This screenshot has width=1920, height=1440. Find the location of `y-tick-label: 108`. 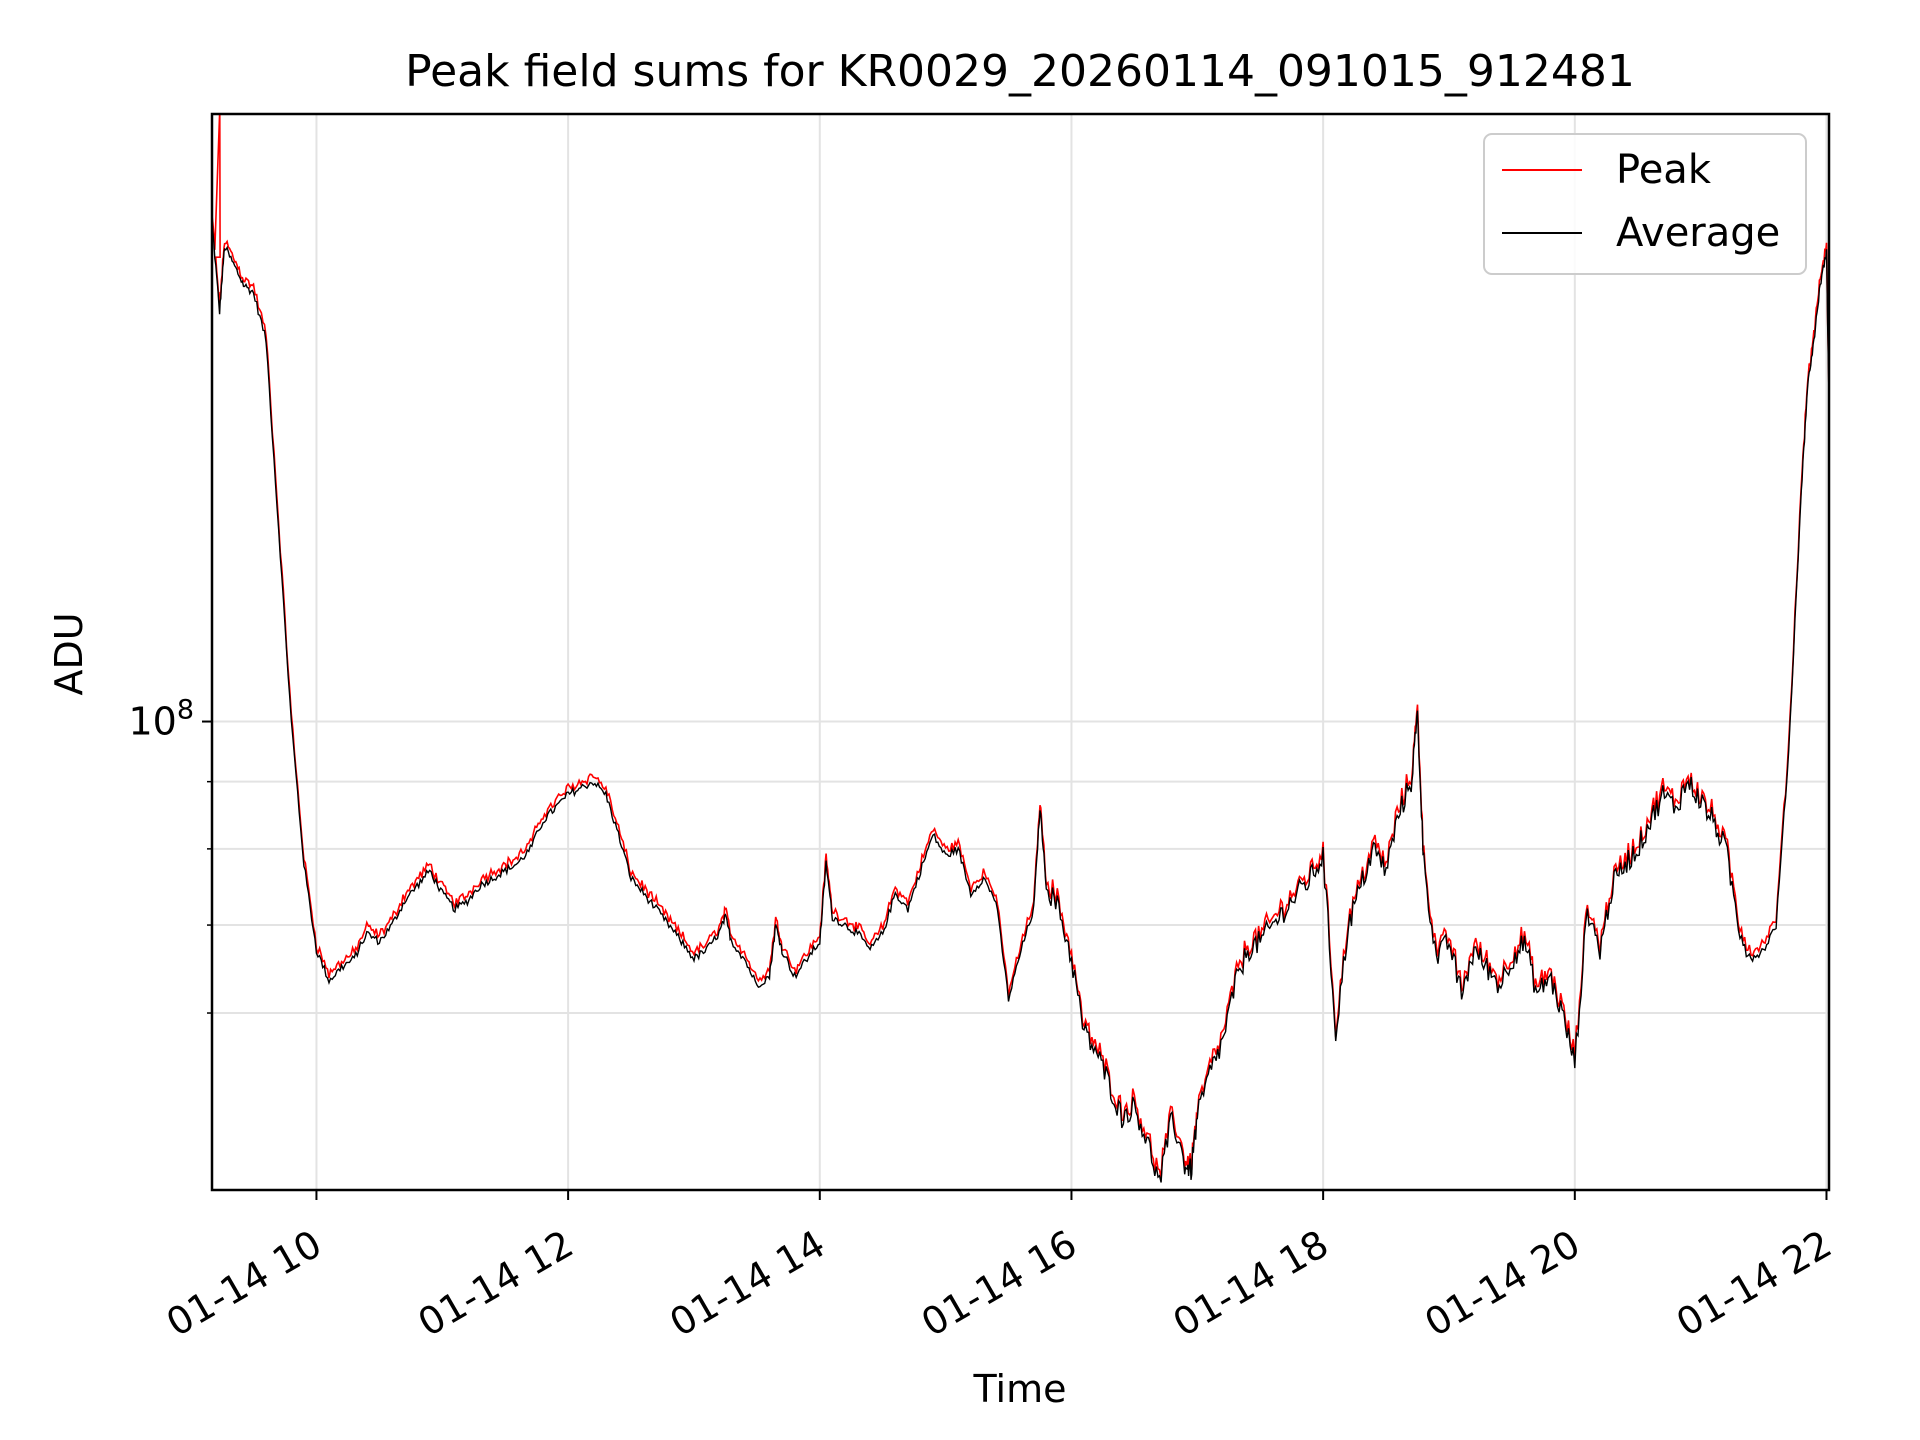

y-tick-label: 108 is located at coordinates (161, 719).